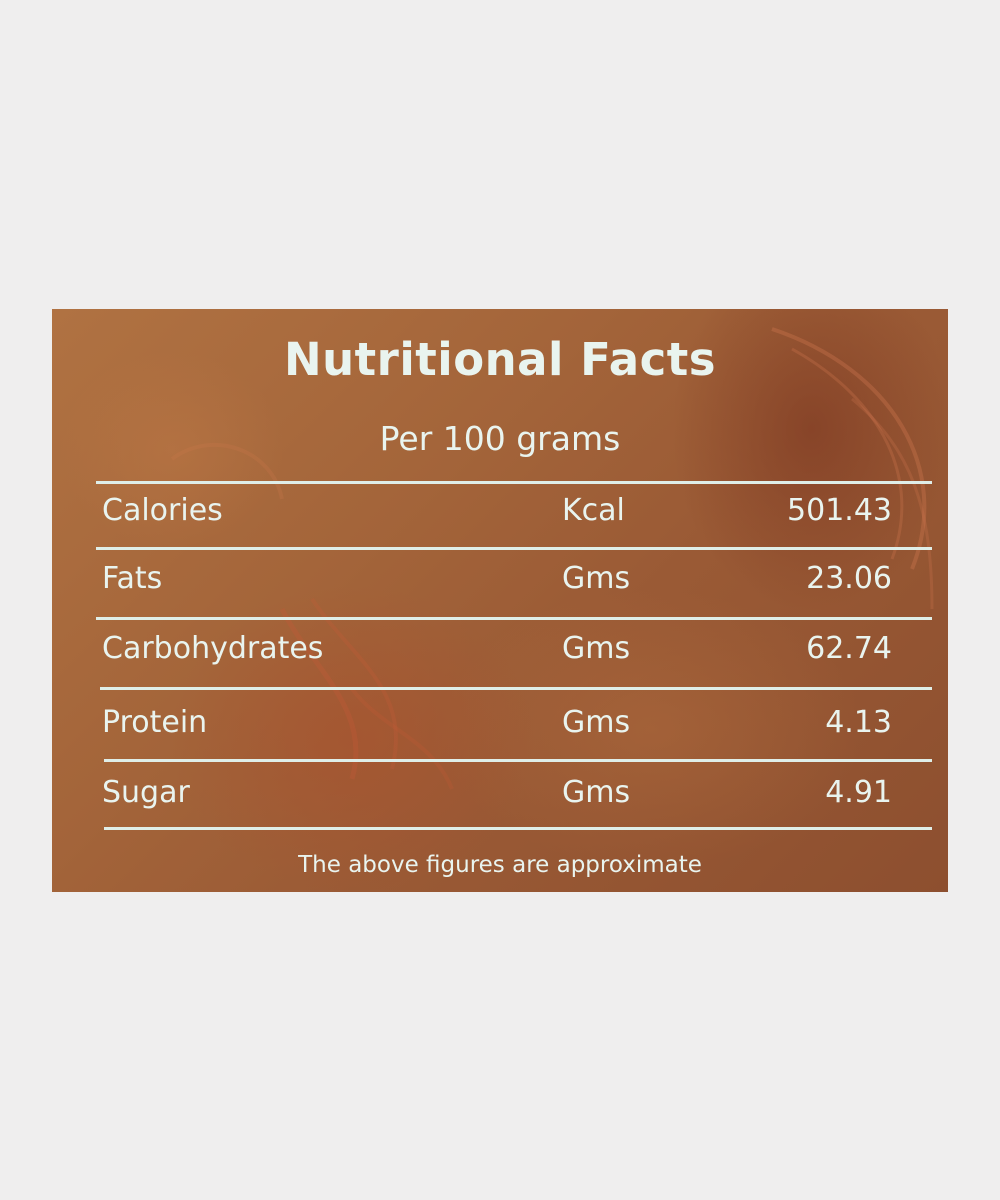 The height and width of the screenshot is (1200, 1000). I want to click on nutrient-row: Calories Kcal 501.43, so click(497, 521).